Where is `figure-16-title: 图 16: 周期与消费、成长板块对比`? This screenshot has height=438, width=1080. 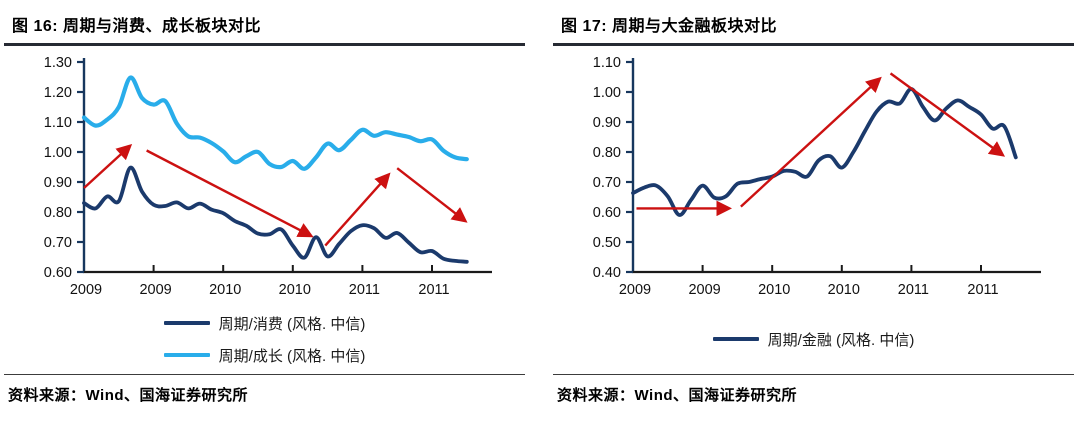 figure-16-title: 图 16: 周期与消费、成长板块对比 is located at coordinates (137, 26).